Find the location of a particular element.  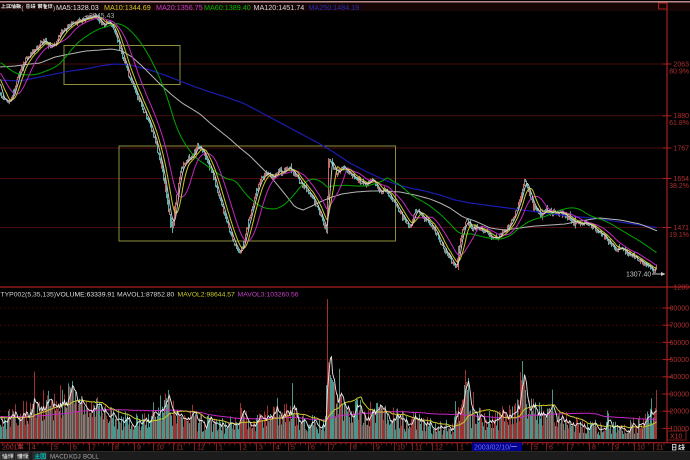

svg-text: 30000 is located at coordinates (680, 394).